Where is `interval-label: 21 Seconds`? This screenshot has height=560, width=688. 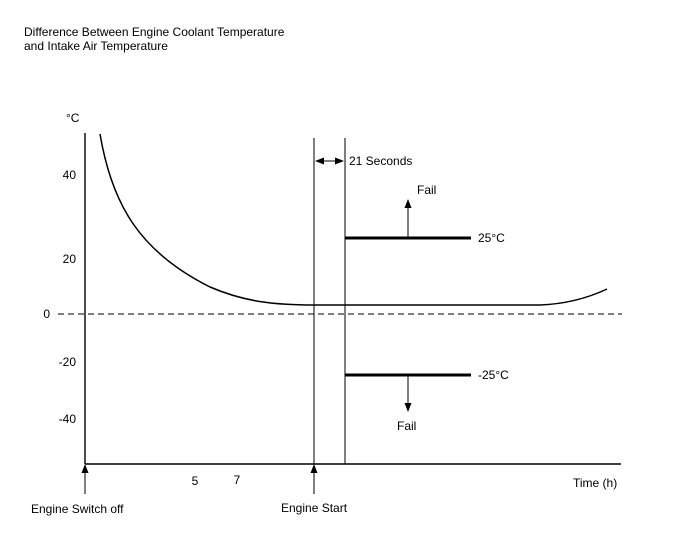 interval-label: 21 Seconds is located at coordinates (380, 161).